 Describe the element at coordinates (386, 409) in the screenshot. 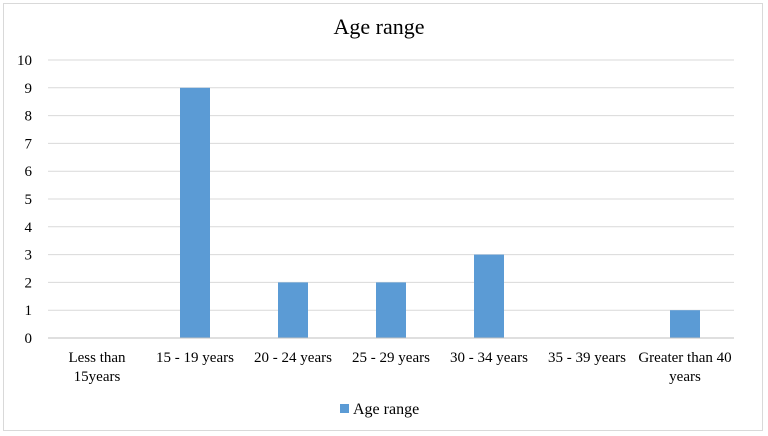

I see `legend-label: Age range` at that location.